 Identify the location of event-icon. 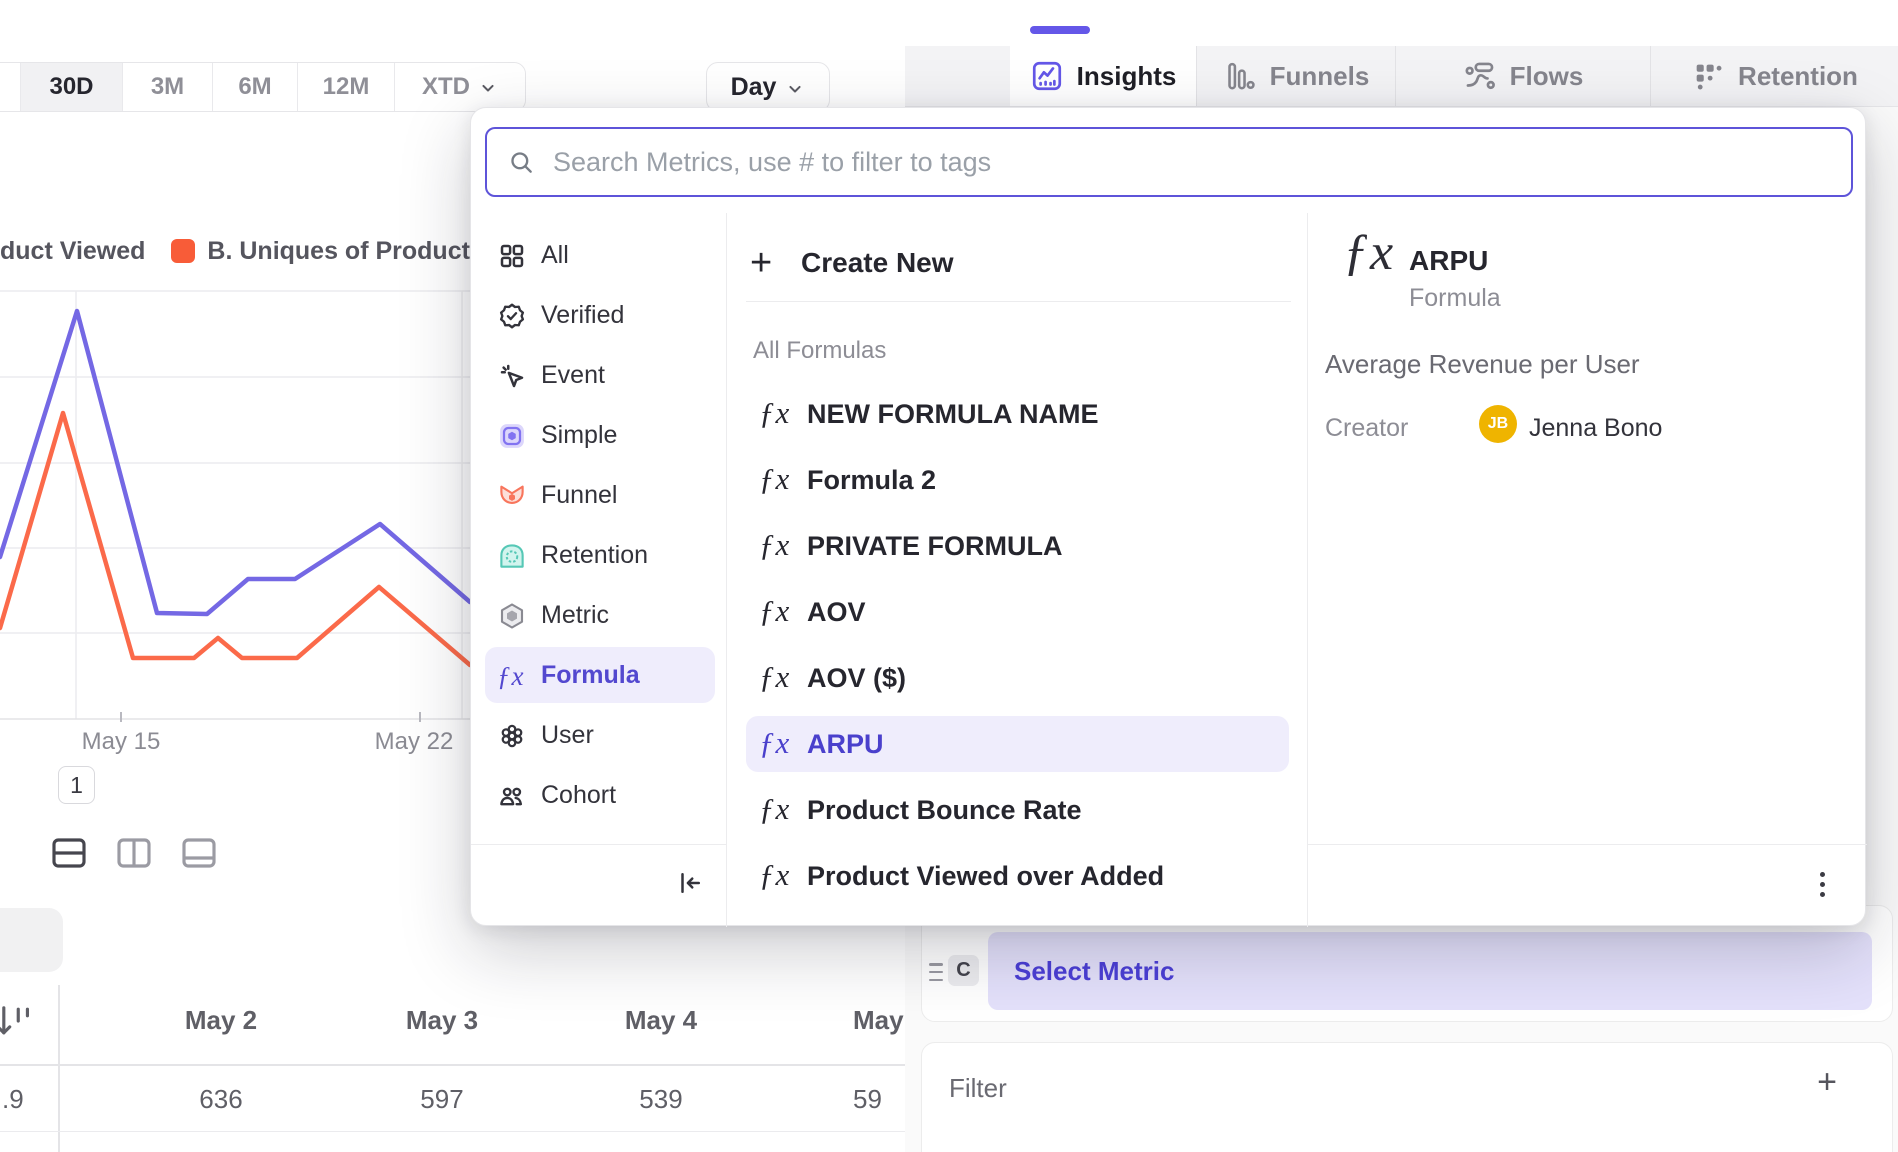
(512, 376).